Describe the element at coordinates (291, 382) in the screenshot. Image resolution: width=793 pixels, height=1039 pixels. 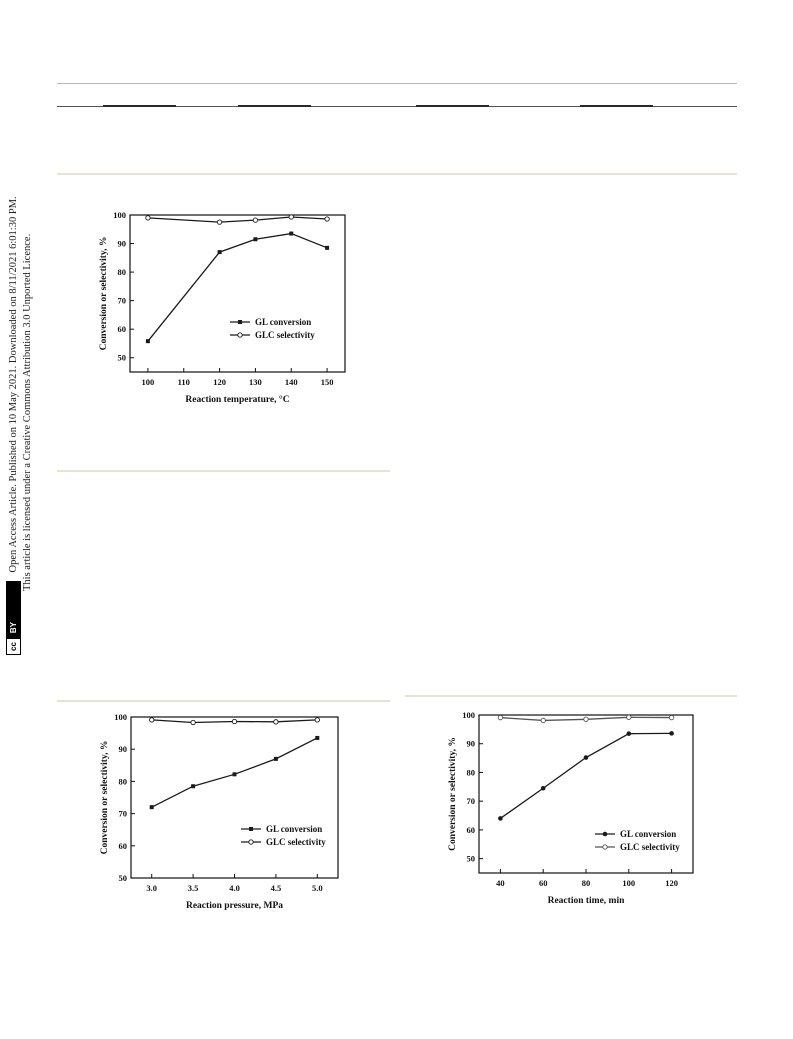
I see `x-tick-label: 140` at that location.